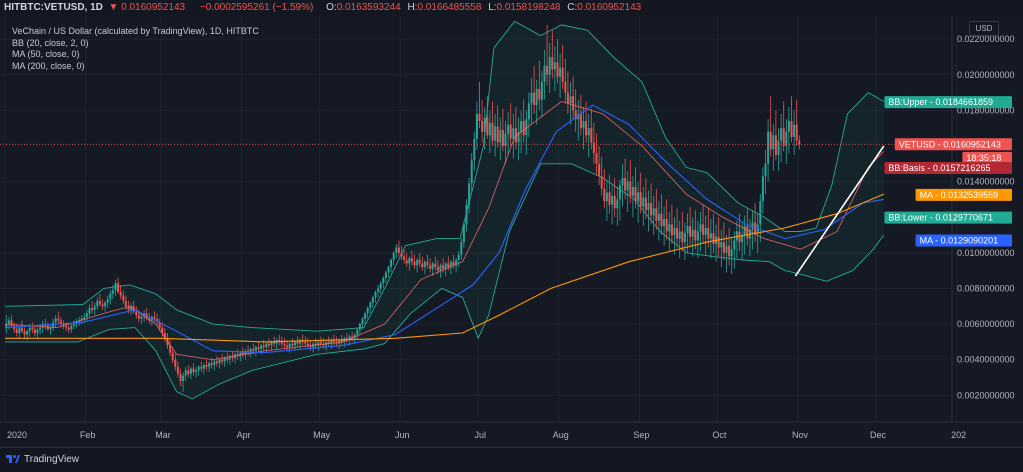 Image resolution: width=1023 pixels, height=472 pixels. What do you see at coordinates (987, 157) in the screenshot?
I see `price-badge: 18:35:18` at bounding box center [987, 157].